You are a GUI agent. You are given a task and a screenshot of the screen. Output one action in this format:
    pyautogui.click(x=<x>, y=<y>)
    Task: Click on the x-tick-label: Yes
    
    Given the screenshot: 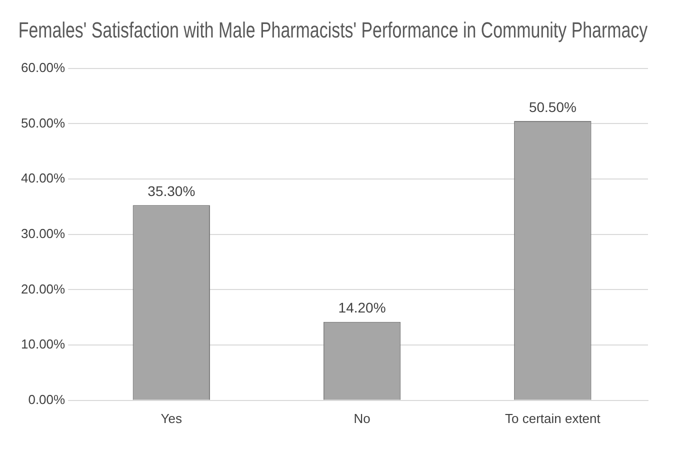 What is the action you would take?
    pyautogui.click(x=171, y=418)
    